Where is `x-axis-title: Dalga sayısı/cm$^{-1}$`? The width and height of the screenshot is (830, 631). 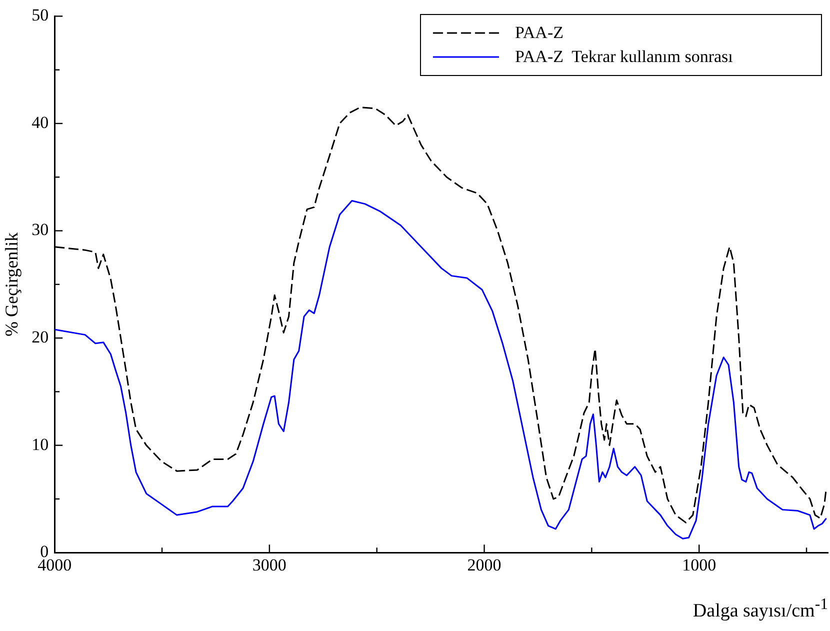
x-axis-title: Dalga sayısı/cm$^{-1}$ is located at coordinates (760, 609).